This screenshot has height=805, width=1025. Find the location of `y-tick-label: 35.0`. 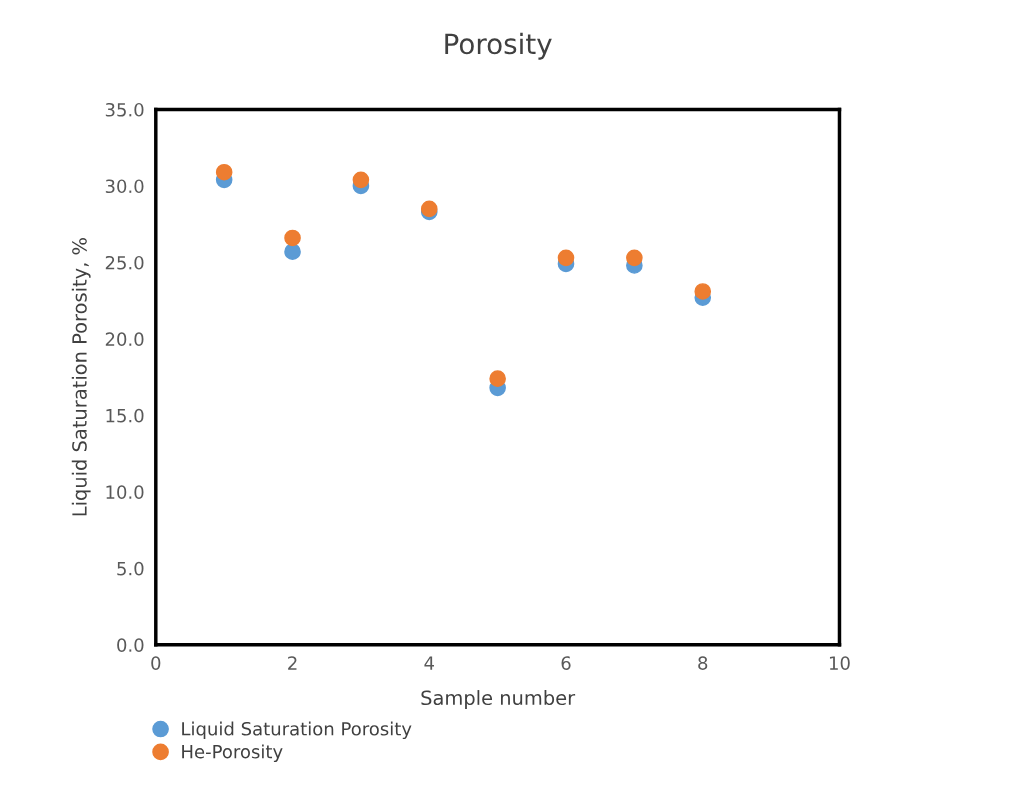

y-tick-label: 35.0 is located at coordinates (124, 109).